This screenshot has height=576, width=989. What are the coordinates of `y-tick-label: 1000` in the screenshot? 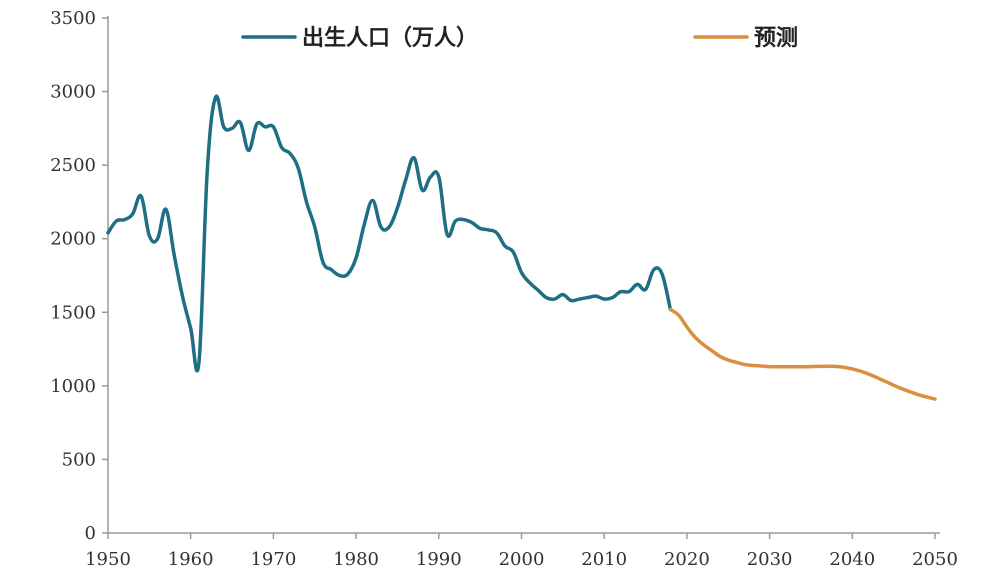 It's located at (73, 386).